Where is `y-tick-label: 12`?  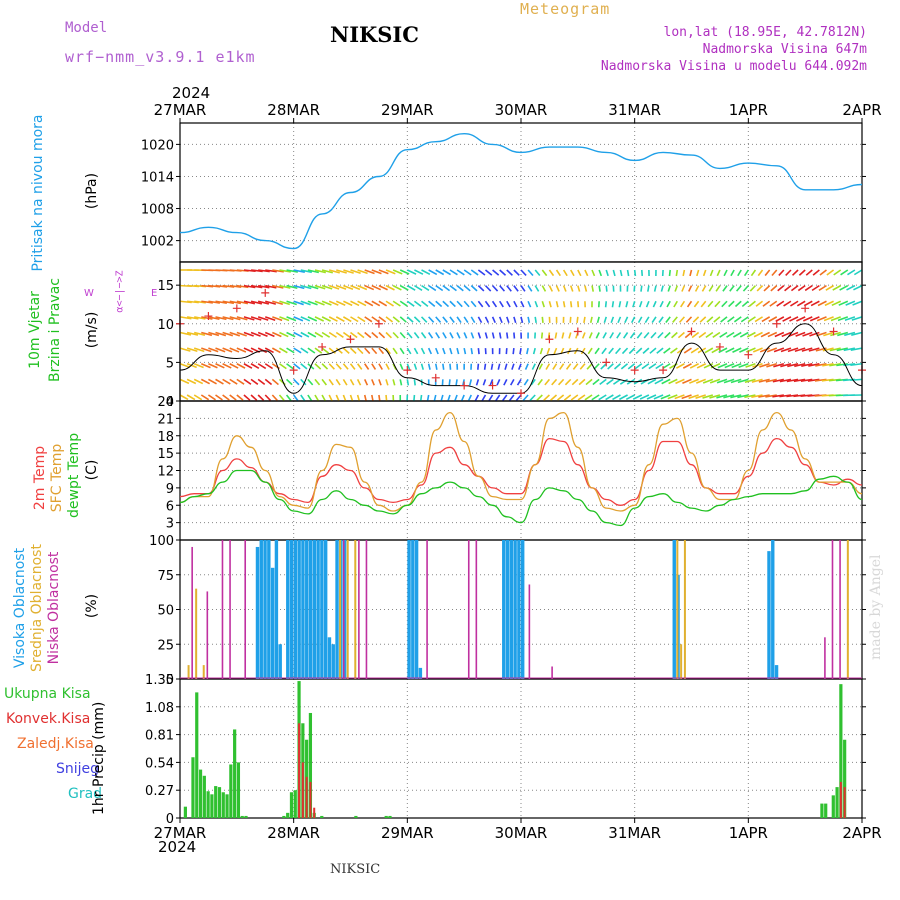
y-tick-label: 12 is located at coordinates (165, 472).